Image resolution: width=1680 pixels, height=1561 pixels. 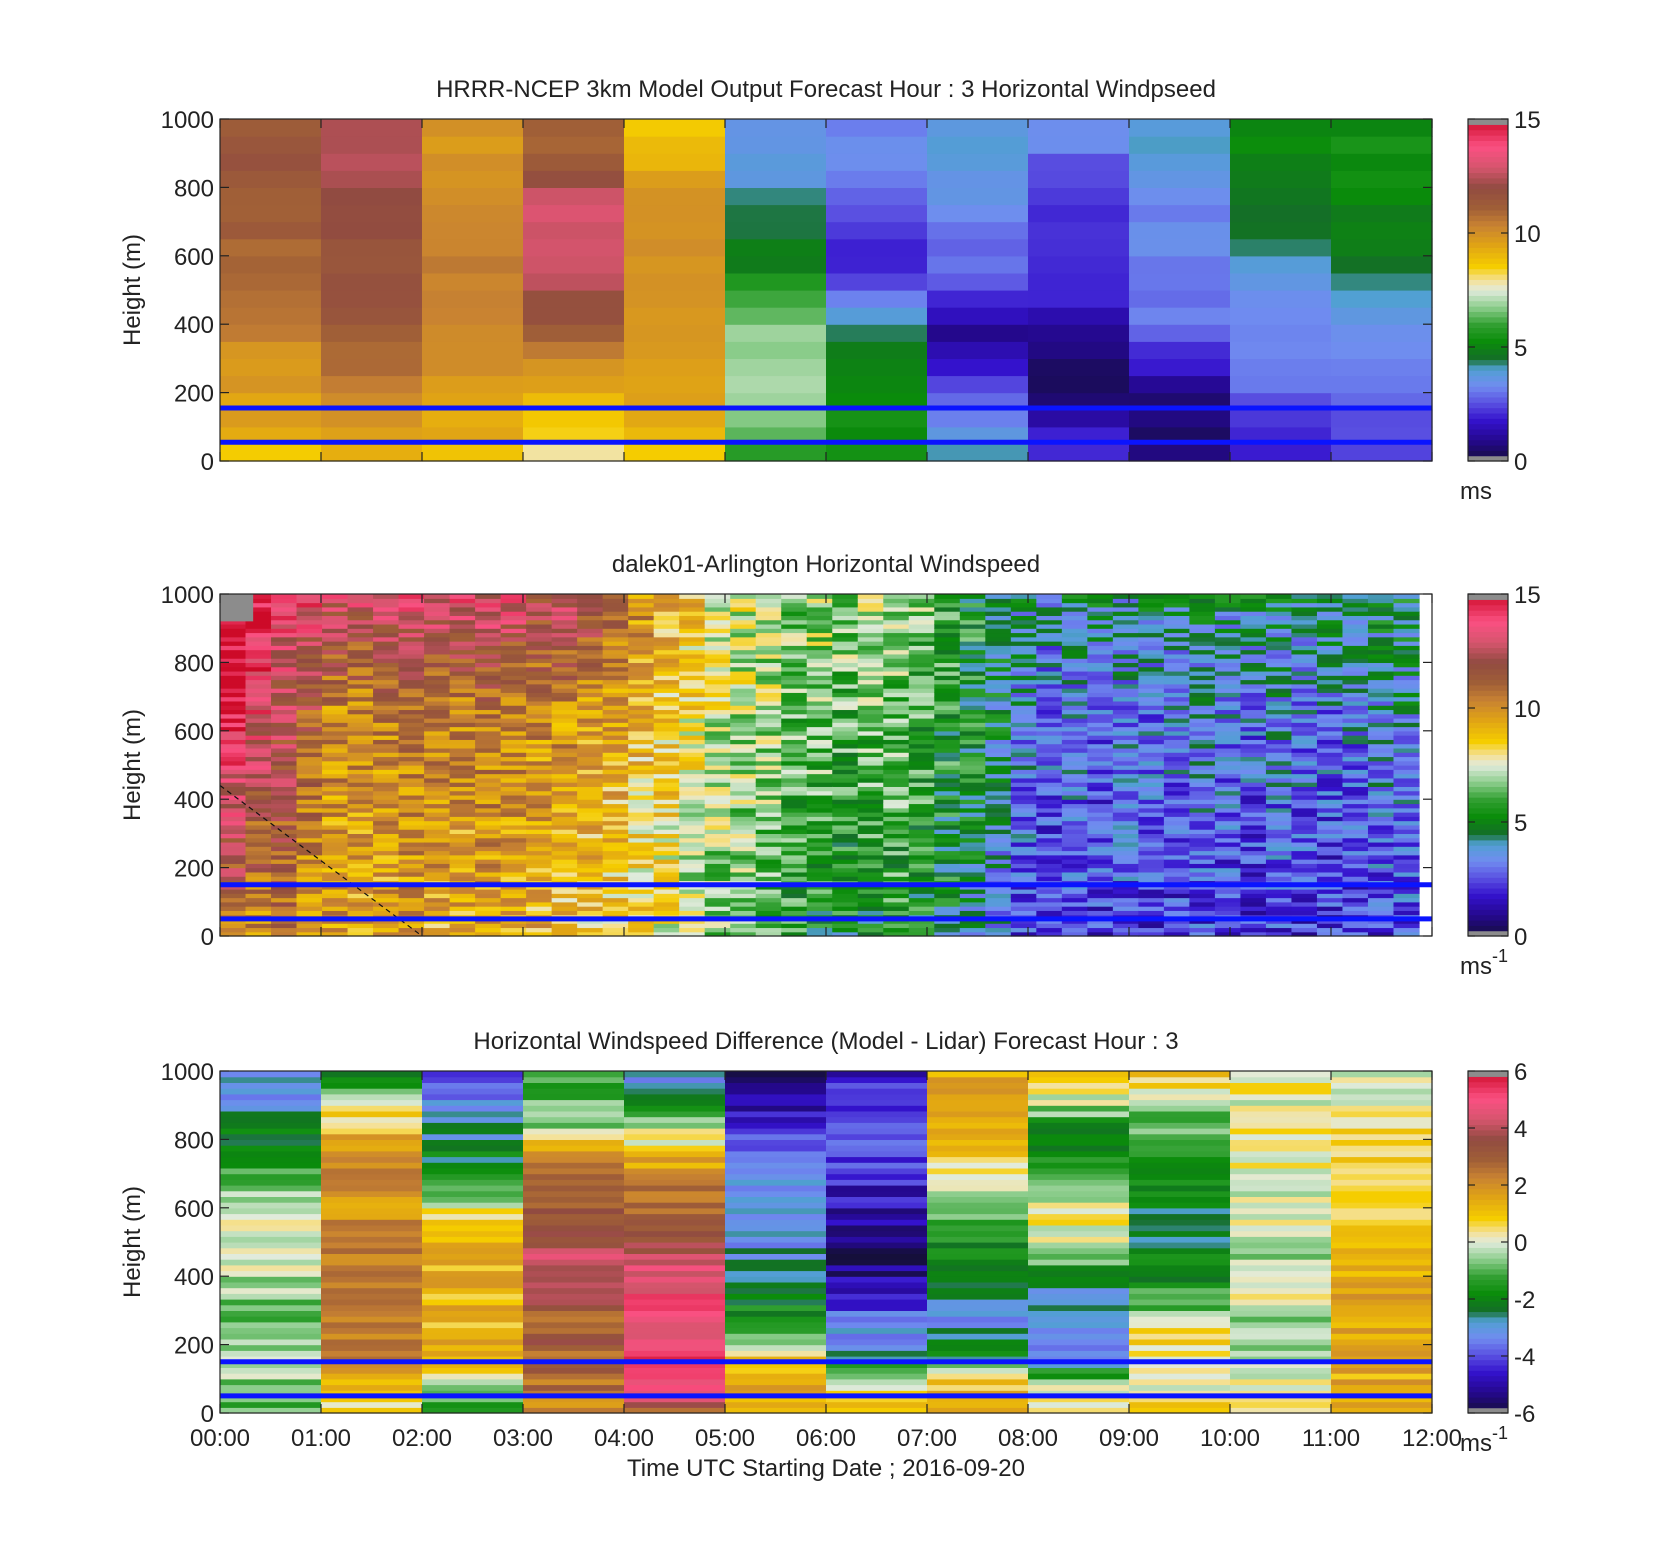 I want to click on panel-title: dalek01-Arlington Horizontal Windspeed, so click(x=826, y=564).